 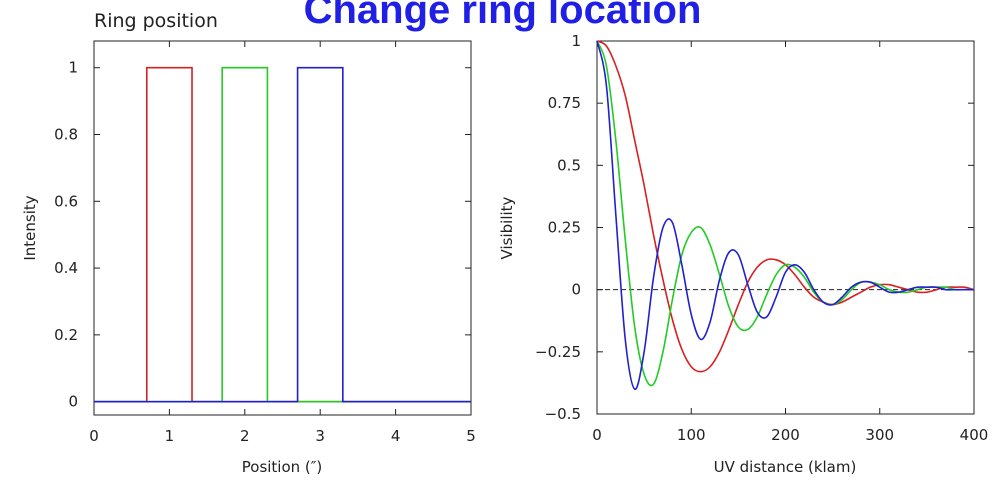 What do you see at coordinates (66, 135) in the screenshot?
I see `y-tick-label: 0.8` at bounding box center [66, 135].